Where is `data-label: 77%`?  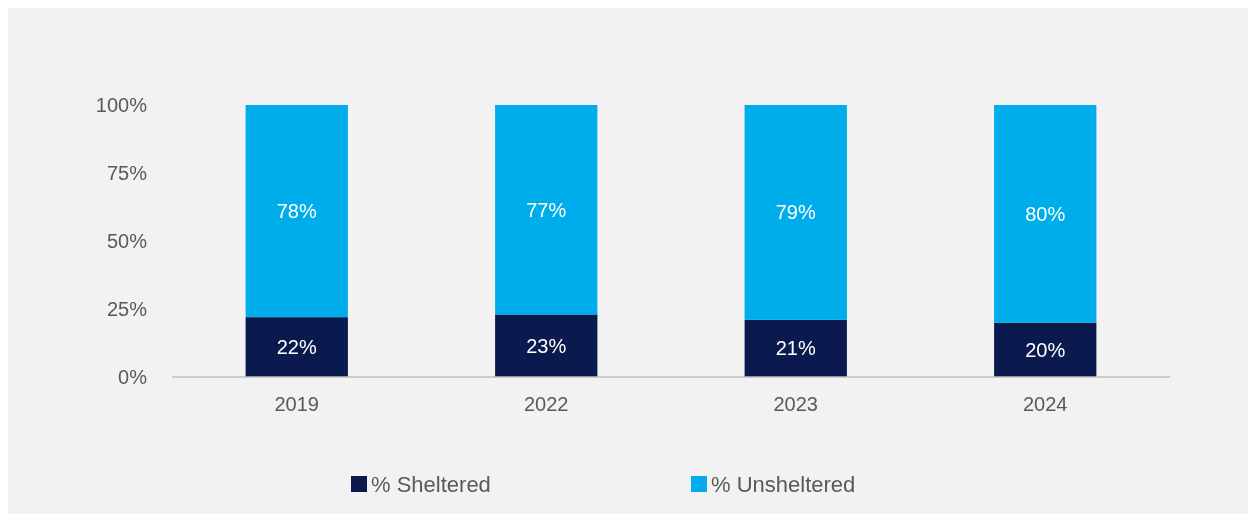 data-label: 77% is located at coordinates (546, 209).